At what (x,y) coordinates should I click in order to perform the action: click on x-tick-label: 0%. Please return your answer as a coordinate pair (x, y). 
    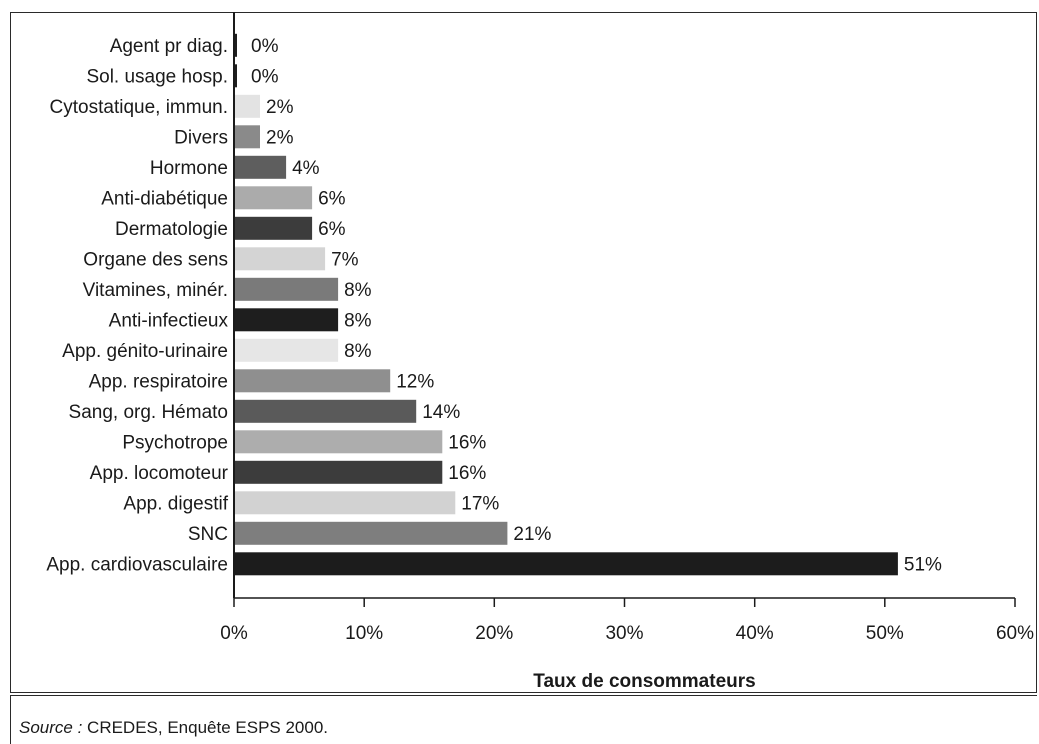
    Looking at the image, I should click on (234, 633).